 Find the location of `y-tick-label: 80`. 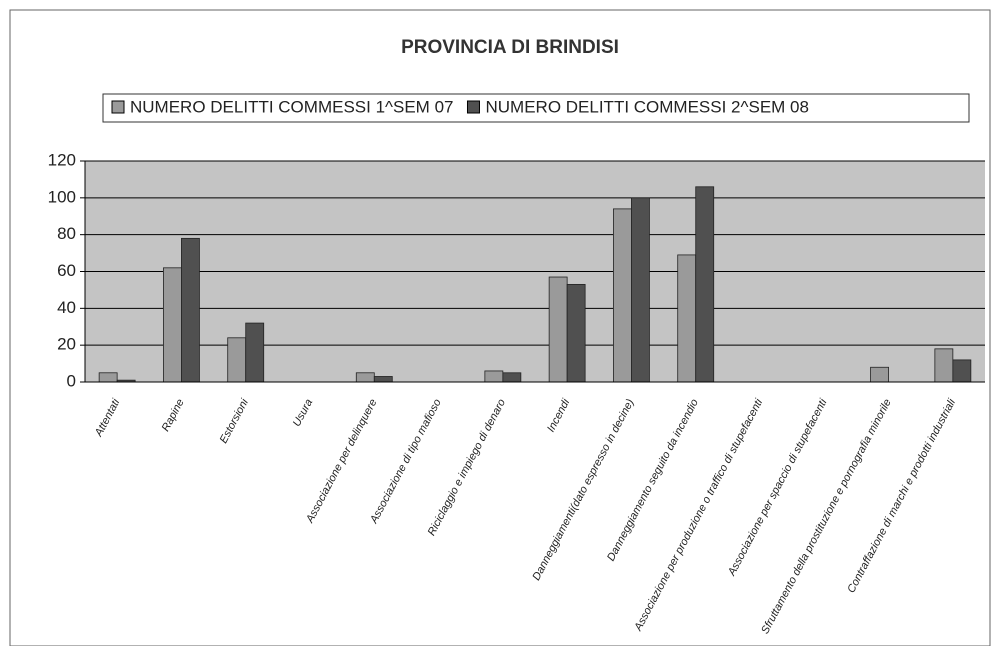

y-tick-label: 80 is located at coordinates (66, 233).